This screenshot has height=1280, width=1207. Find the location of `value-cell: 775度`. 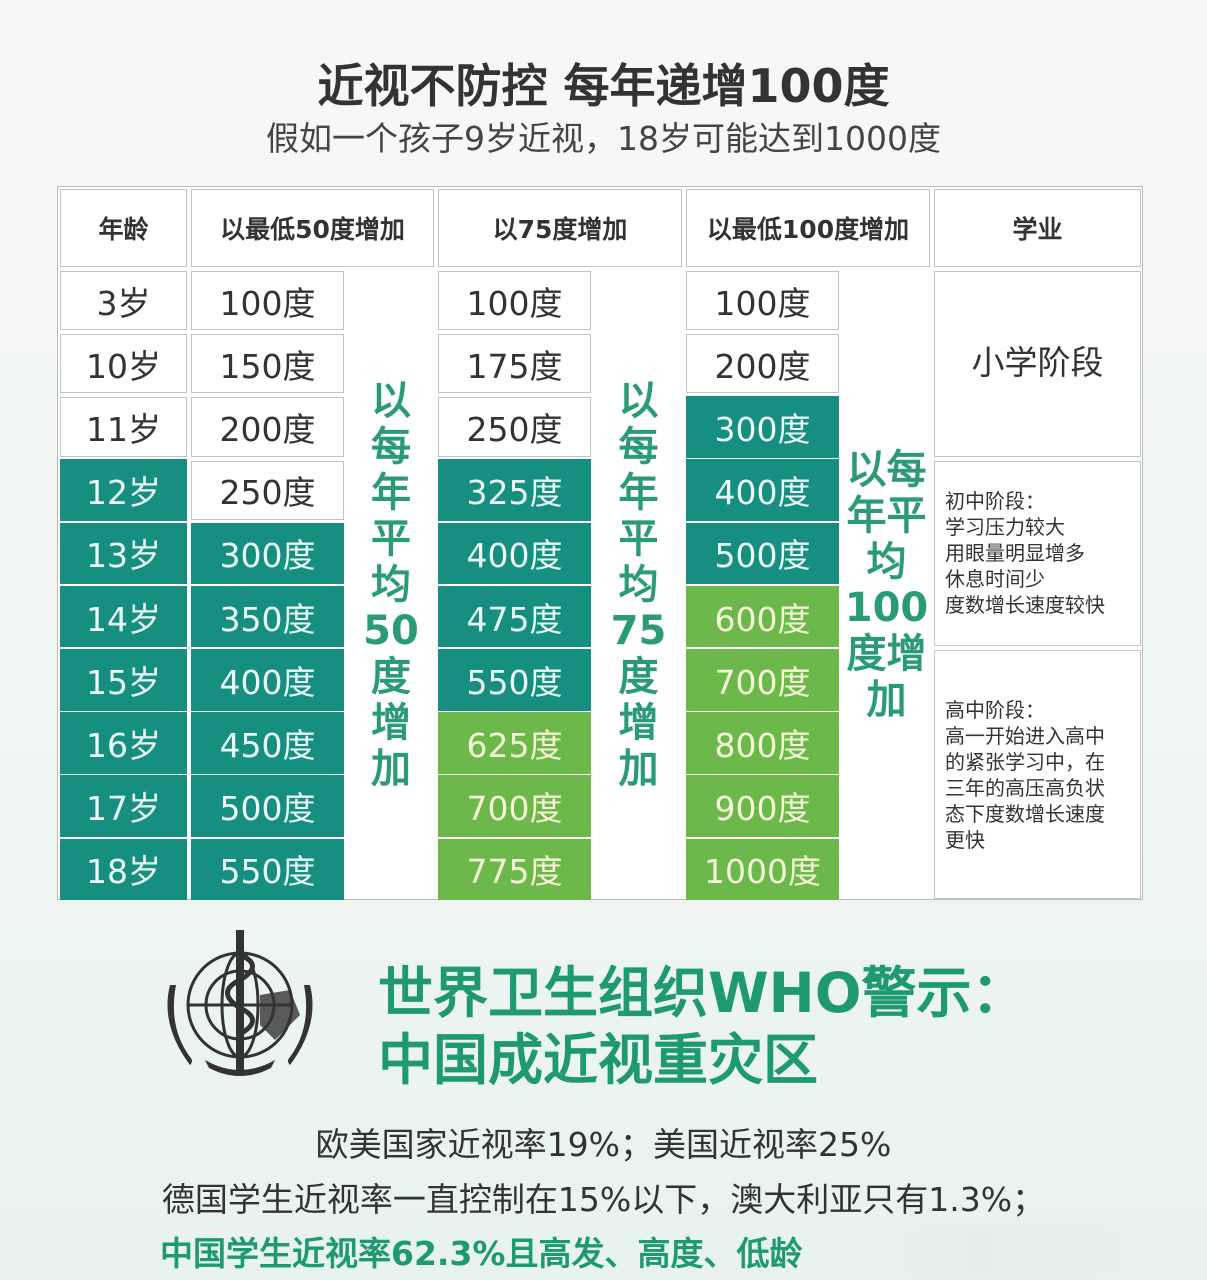

value-cell: 775度 is located at coordinates (514, 869).